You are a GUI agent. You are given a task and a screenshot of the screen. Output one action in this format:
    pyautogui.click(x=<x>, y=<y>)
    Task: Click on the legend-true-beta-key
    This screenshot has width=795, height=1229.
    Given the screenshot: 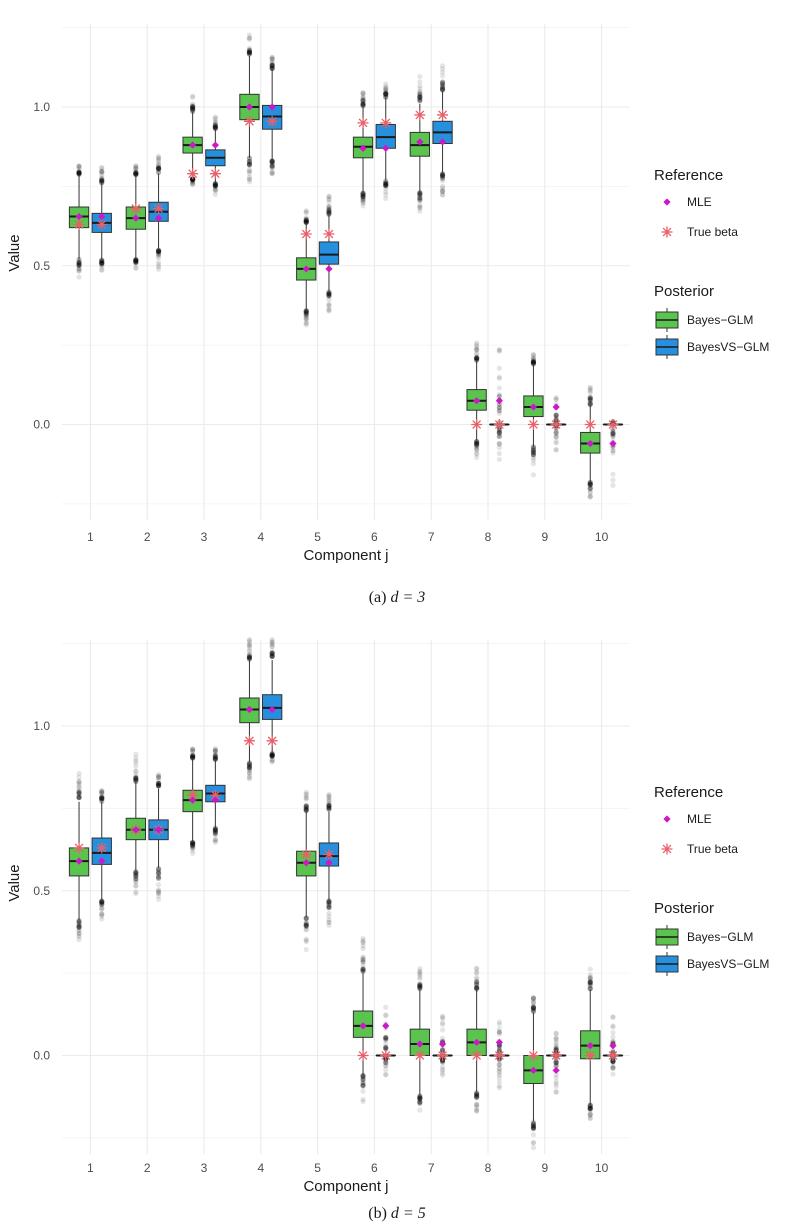 What is the action you would take?
    pyautogui.click(x=667, y=849)
    